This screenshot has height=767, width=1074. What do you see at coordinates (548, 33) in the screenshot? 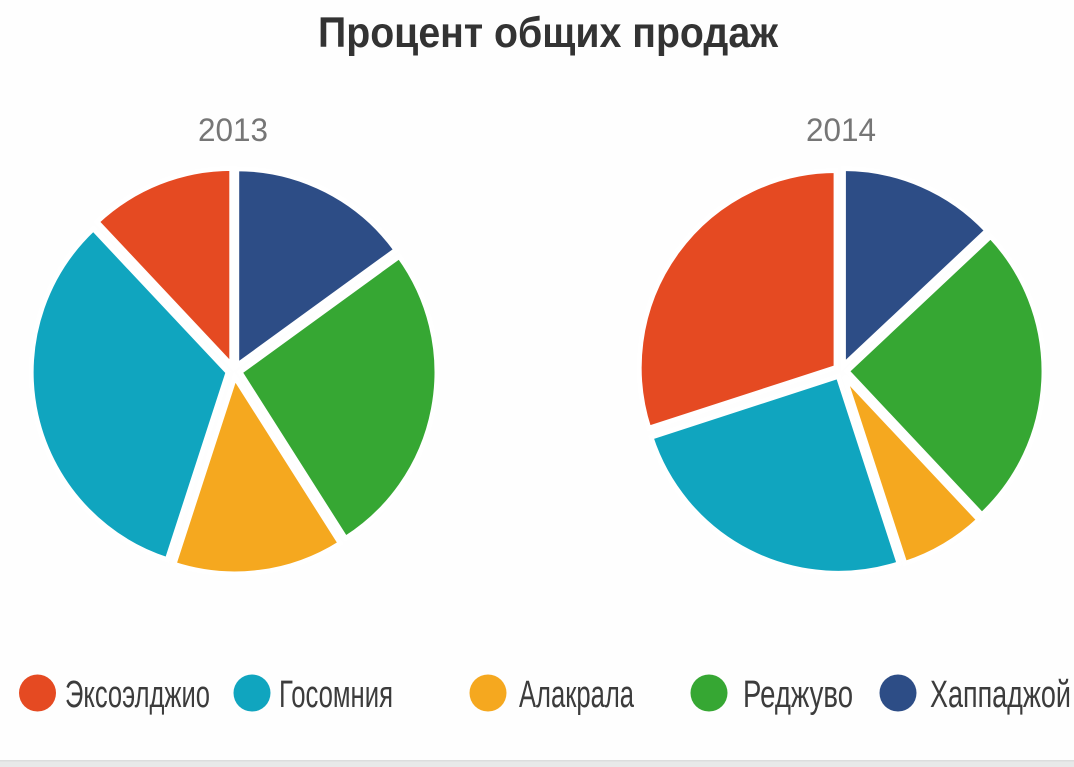
I see `svg-text: Процент общих продаж` at bounding box center [548, 33].